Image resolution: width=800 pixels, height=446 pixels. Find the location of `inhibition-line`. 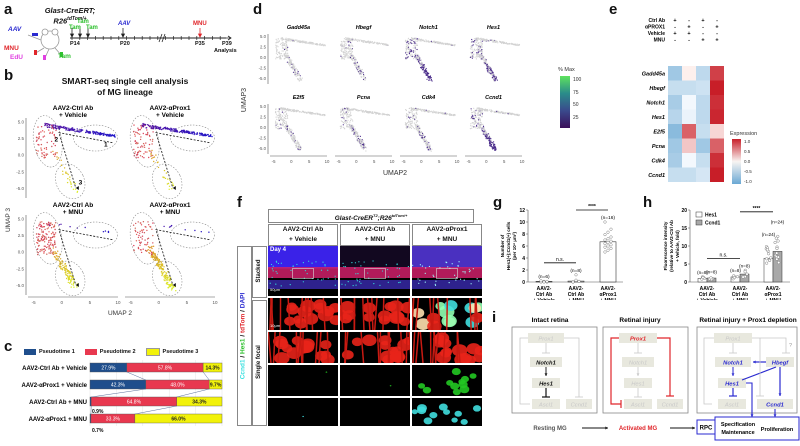

inhibition-line is located at coordinates (524, 371).